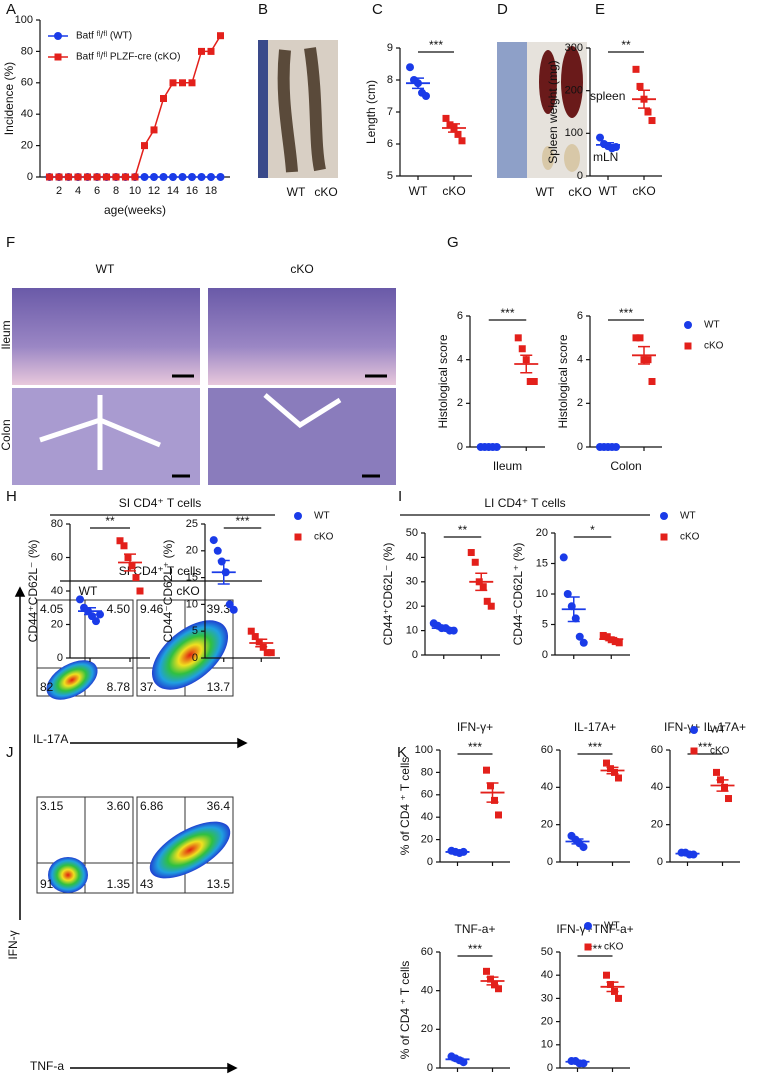 Image resolution: width=767 pixels, height=1079 pixels. Describe the element at coordinates (402, 752) in the screenshot. I see `panel-label: K` at that location.